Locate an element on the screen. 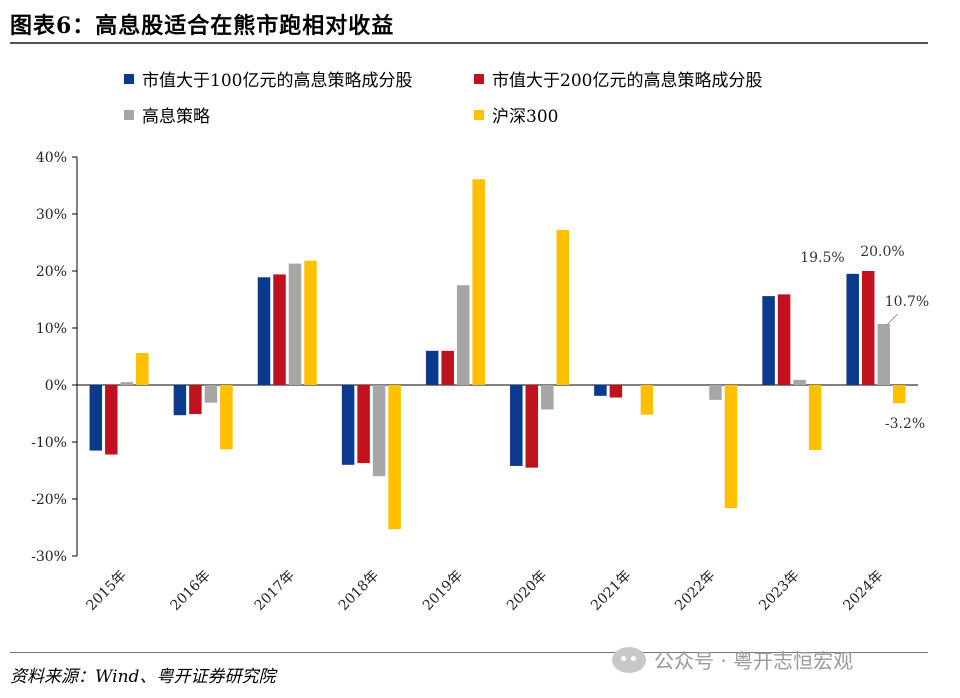 This screenshot has height=698, width=960. leader-line is located at coordinates (892, 320).